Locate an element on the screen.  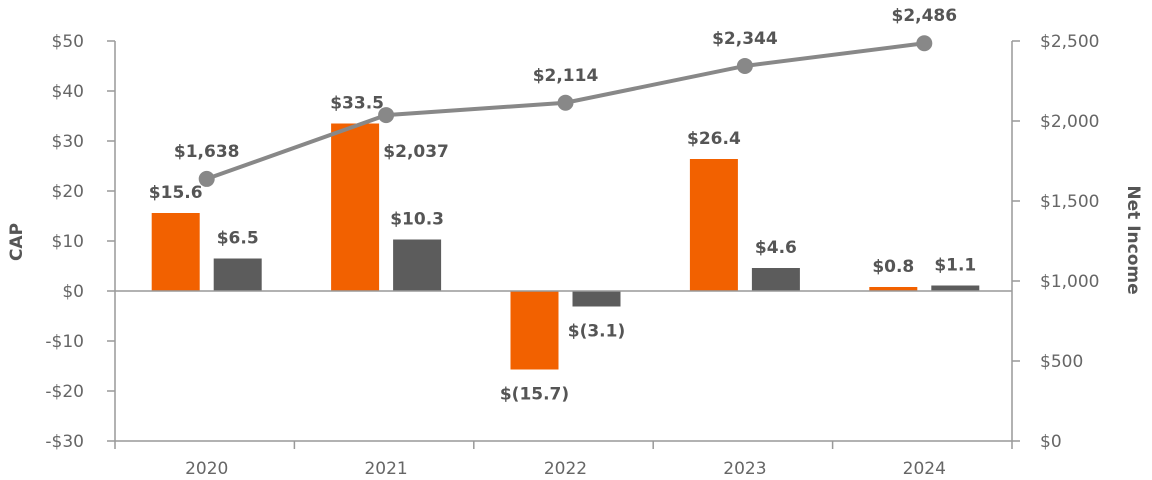
x-tick-label: 2020 is located at coordinates (206, 469).